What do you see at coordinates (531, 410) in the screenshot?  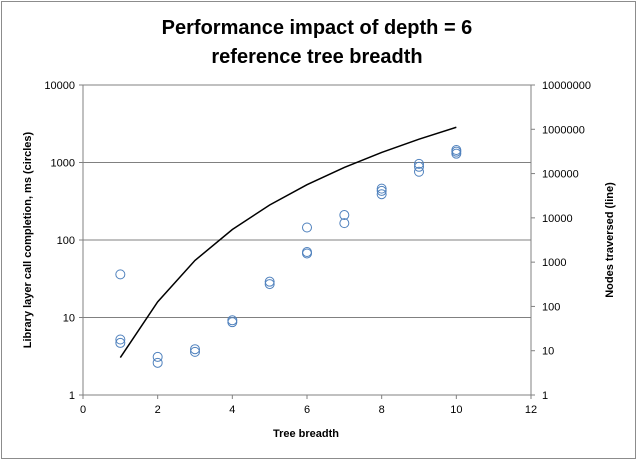 I see `x-tick-label-6: 12` at bounding box center [531, 410].